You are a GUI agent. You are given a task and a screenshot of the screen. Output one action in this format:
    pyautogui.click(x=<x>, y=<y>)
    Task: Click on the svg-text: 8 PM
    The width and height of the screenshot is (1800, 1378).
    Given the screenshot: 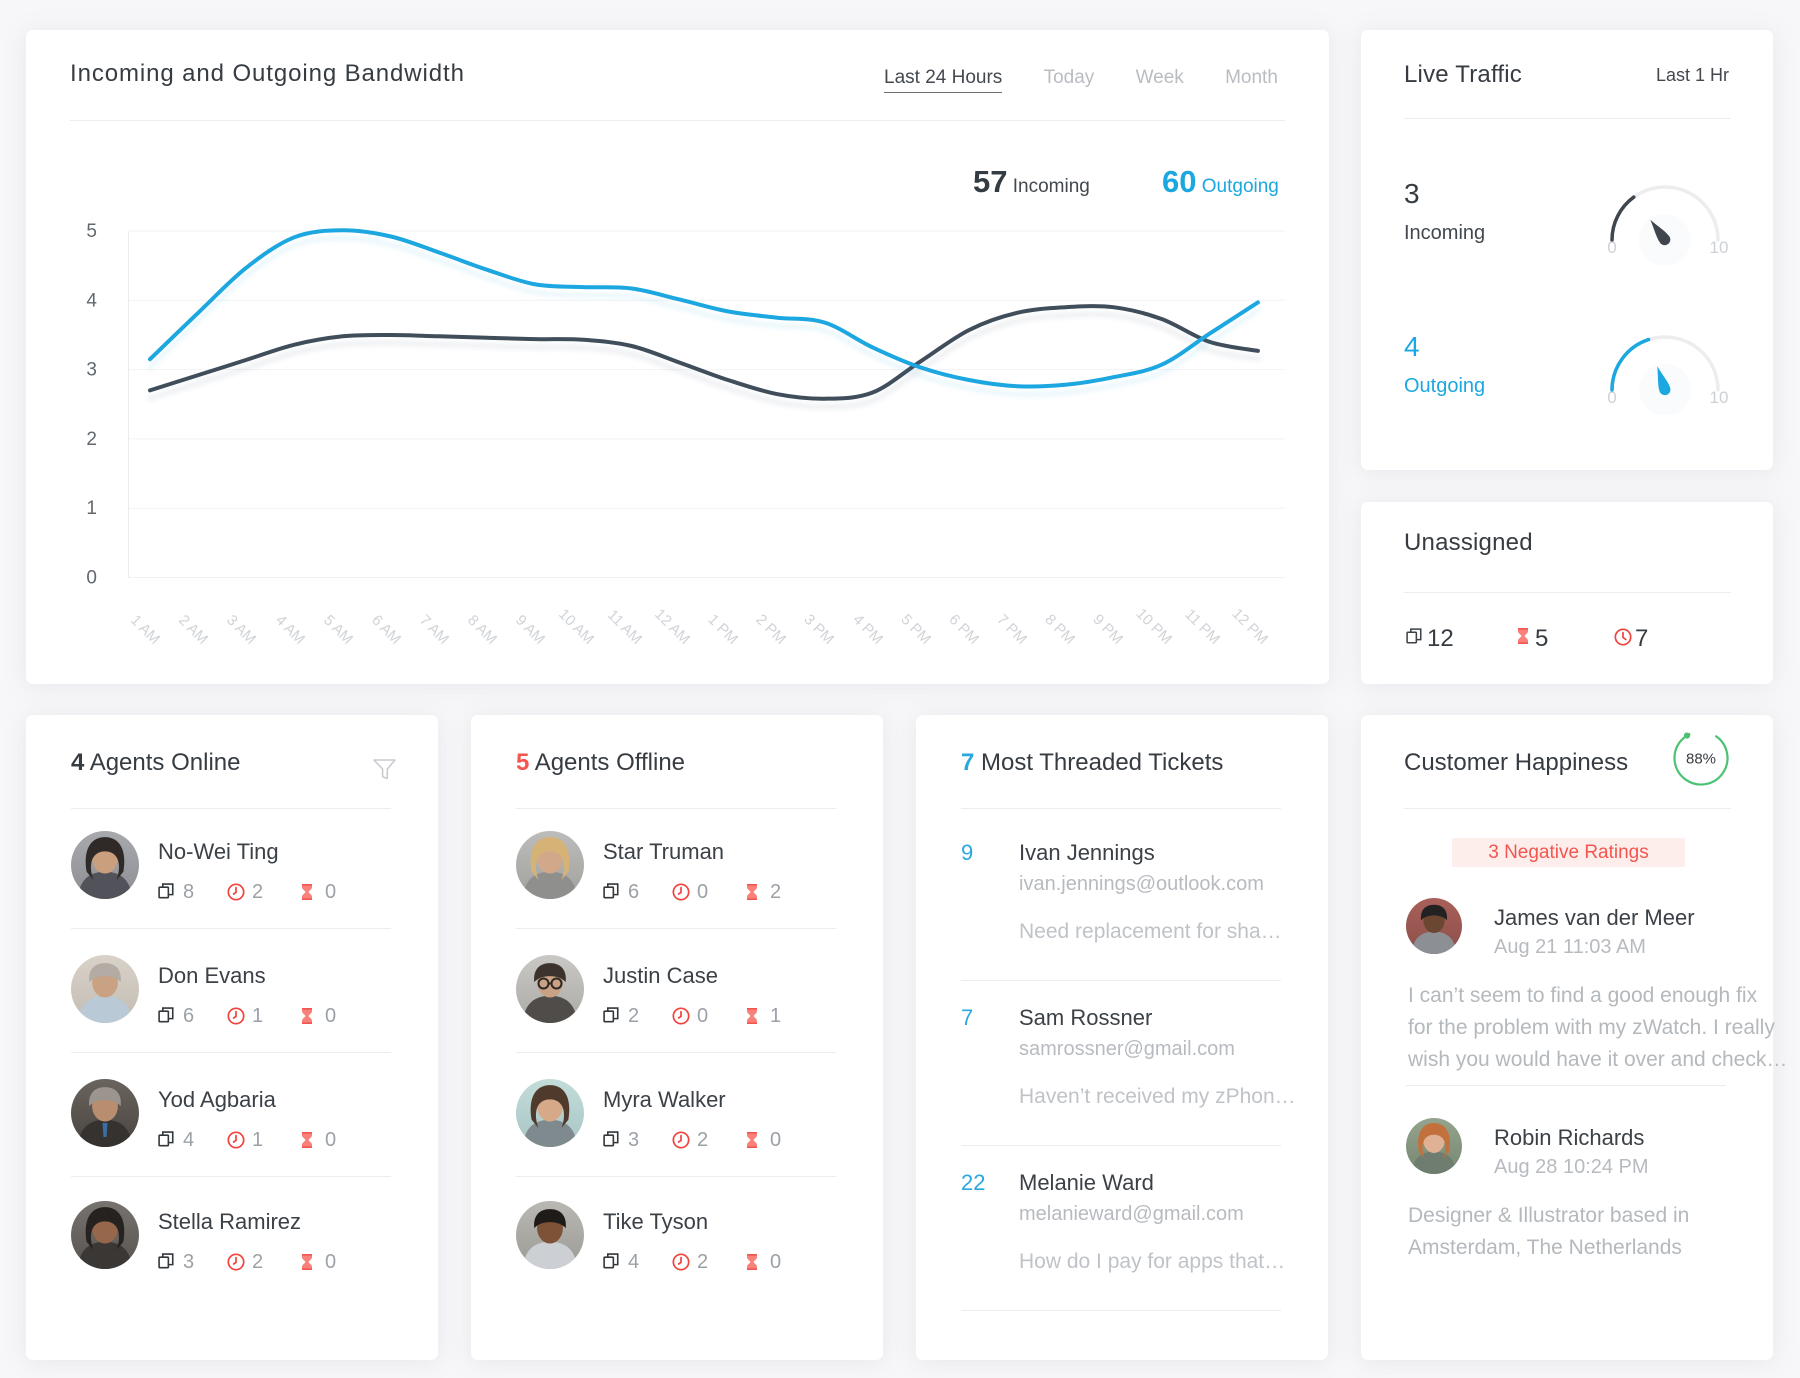 What is the action you would take?
    pyautogui.click(x=1059, y=629)
    